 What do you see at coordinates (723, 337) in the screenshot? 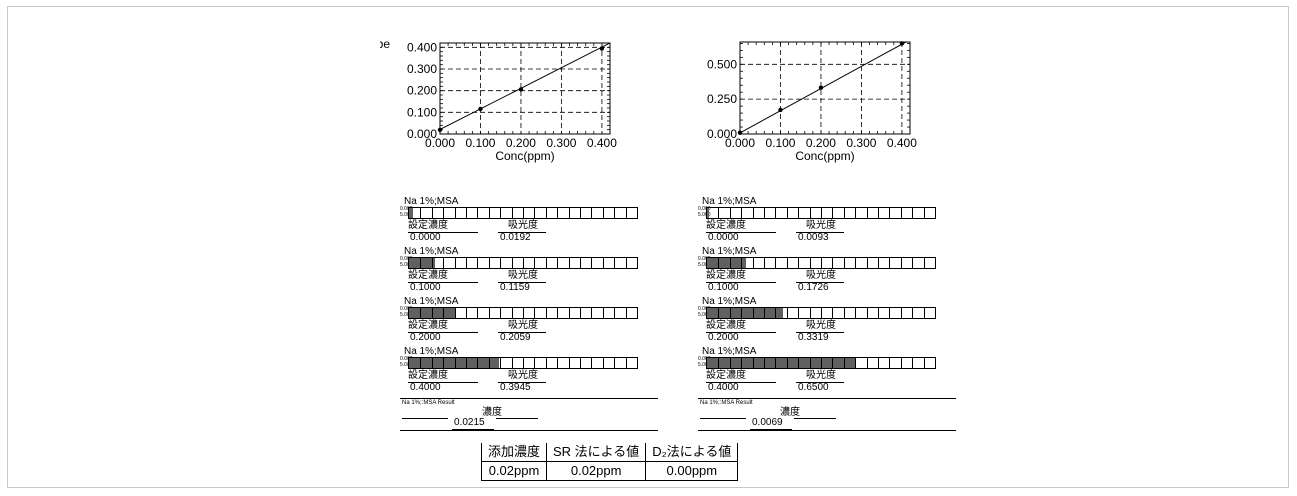
I see `conc-value: 0.2000` at bounding box center [723, 337].